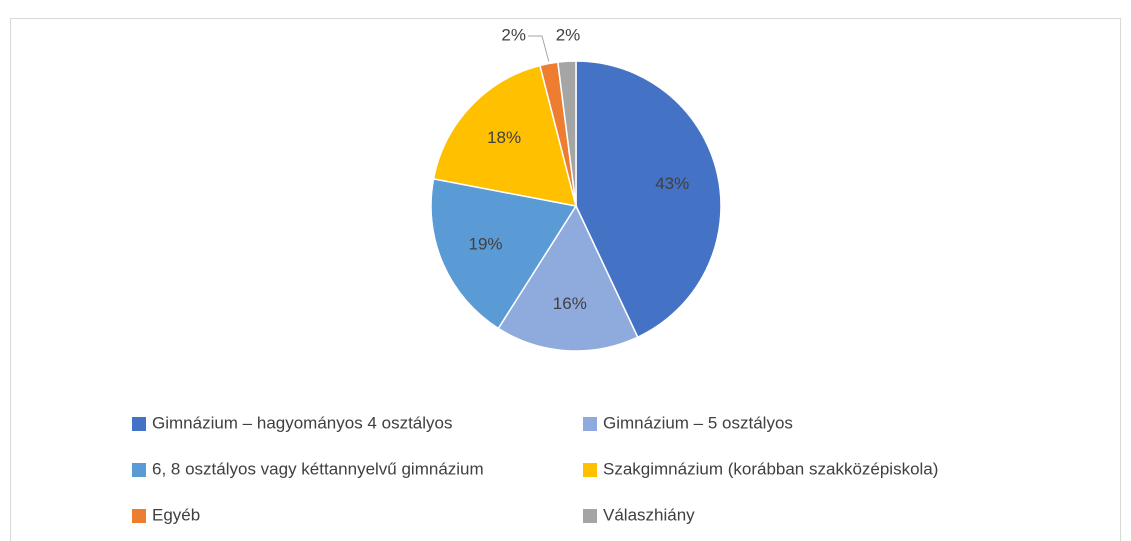 The height and width of the screenshot is (541, 1131). I want to click on data-label: 19%, so click(485, 244).